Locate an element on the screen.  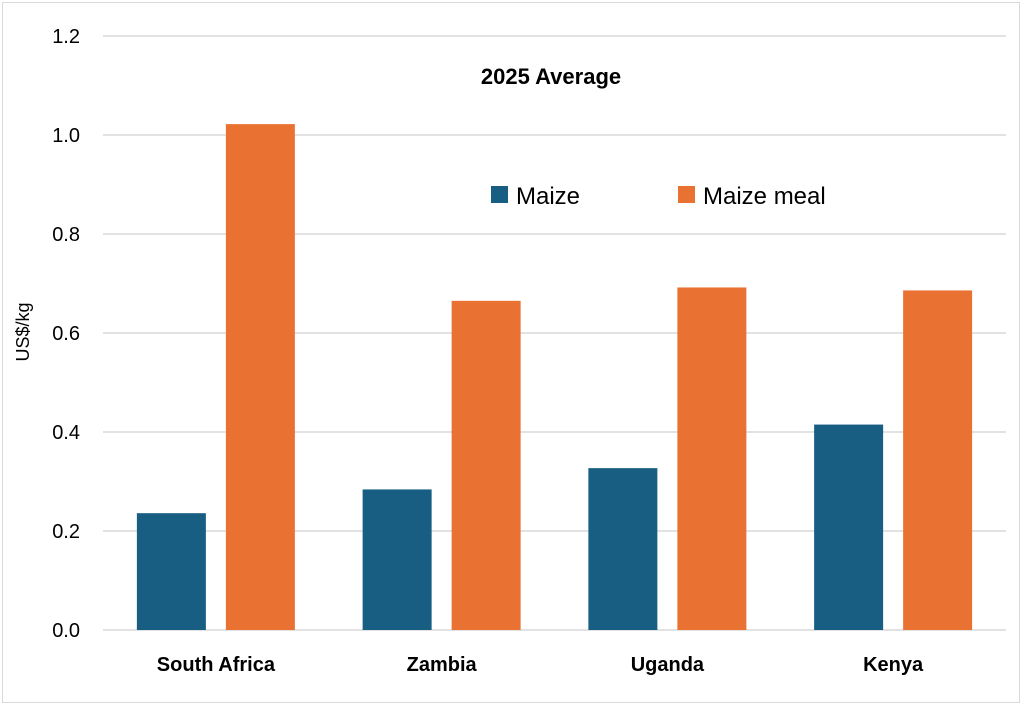
bar-maize-zambia is located at coordinates (397, 559).